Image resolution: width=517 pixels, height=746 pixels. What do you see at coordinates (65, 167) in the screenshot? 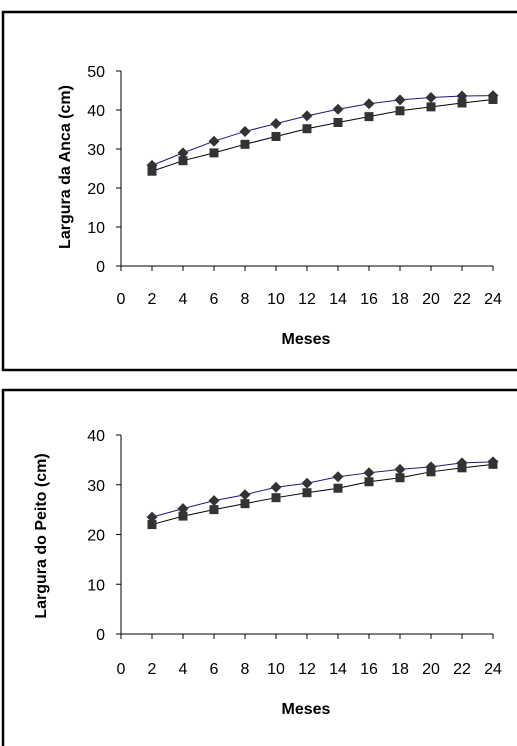
I see `y-axis-title: Largura da Anca (cm)` at bounding box center [65, 167].